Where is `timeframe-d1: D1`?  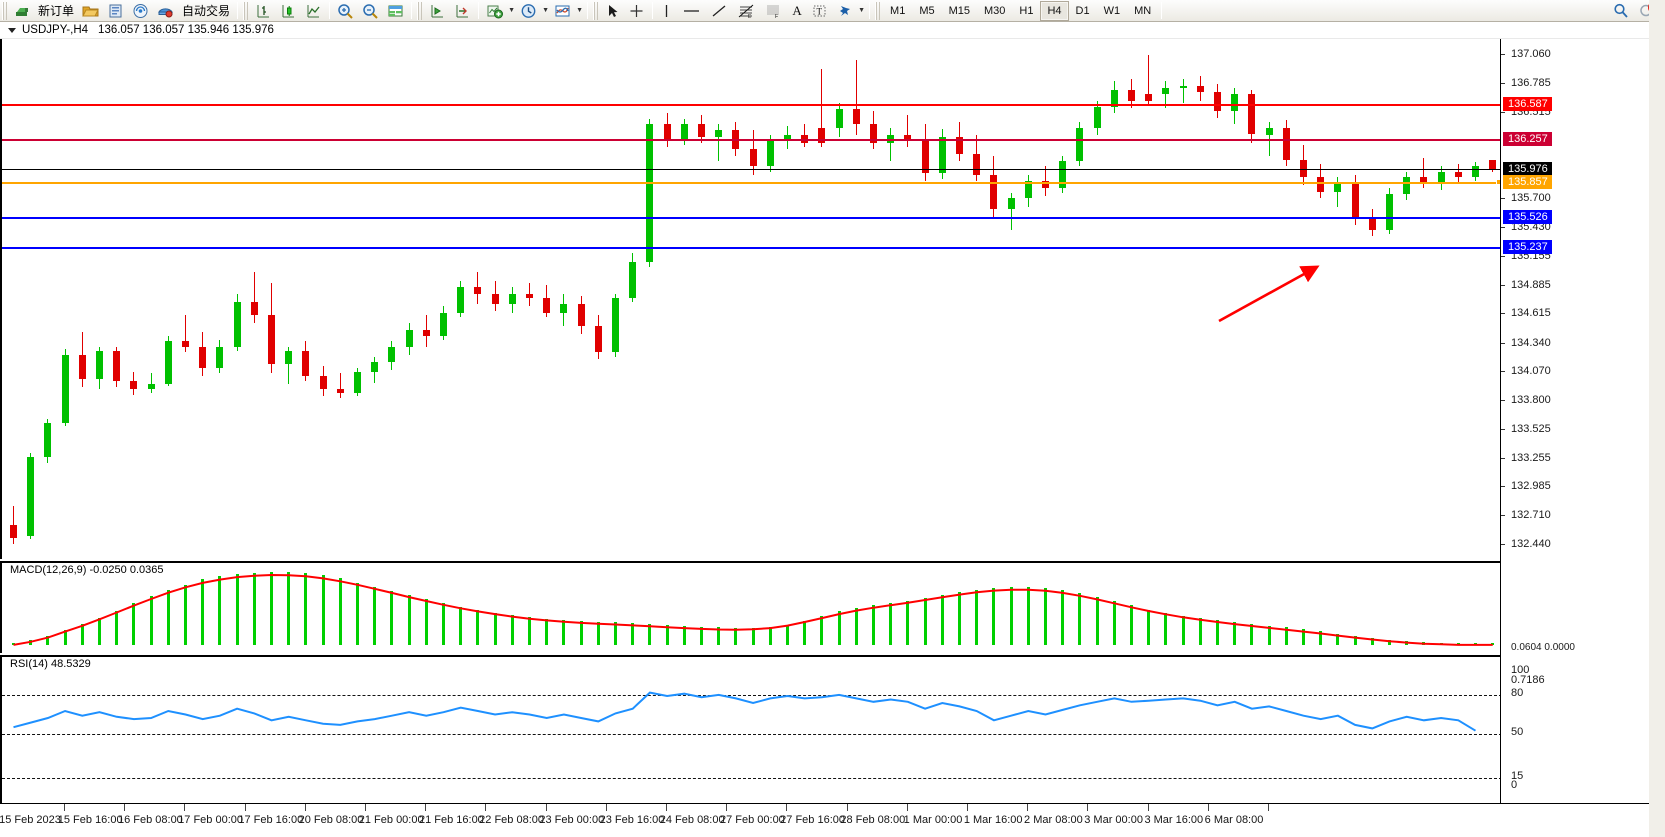
timeframe-d1: D1 is located at coordinates (1082, 10).